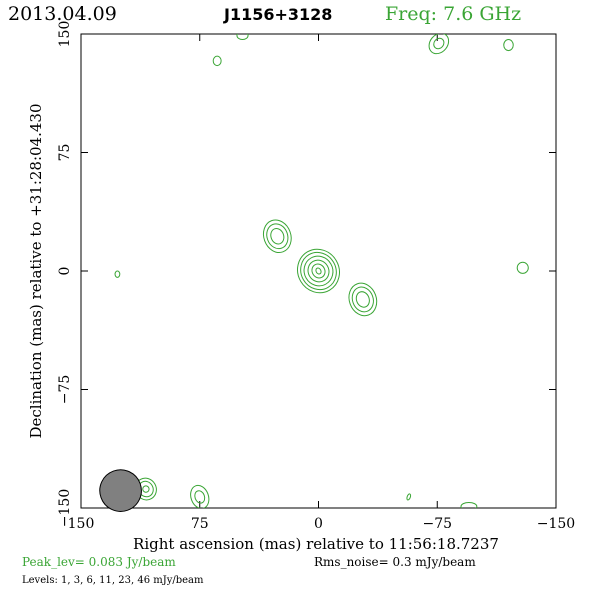  I want to click on x-tick-label: −75, so click(437, 524).